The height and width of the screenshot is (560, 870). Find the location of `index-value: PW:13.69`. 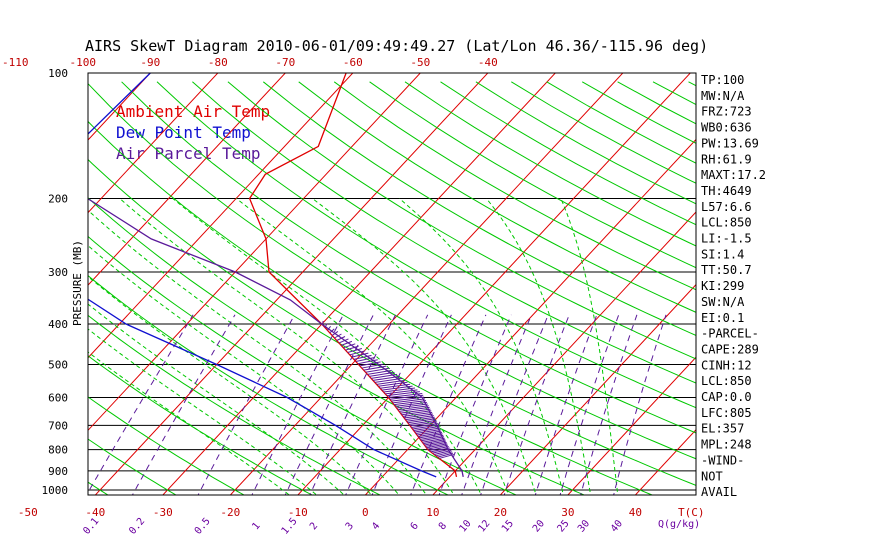

index-value: PW:13.69 is located at coordinates (730, 143).